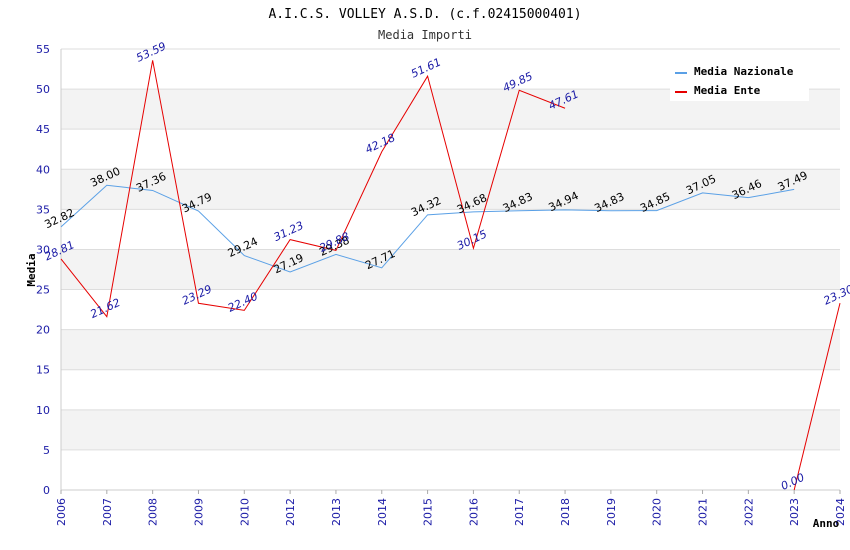  I want to click on y-tick-label: 55, so click(43, 49).